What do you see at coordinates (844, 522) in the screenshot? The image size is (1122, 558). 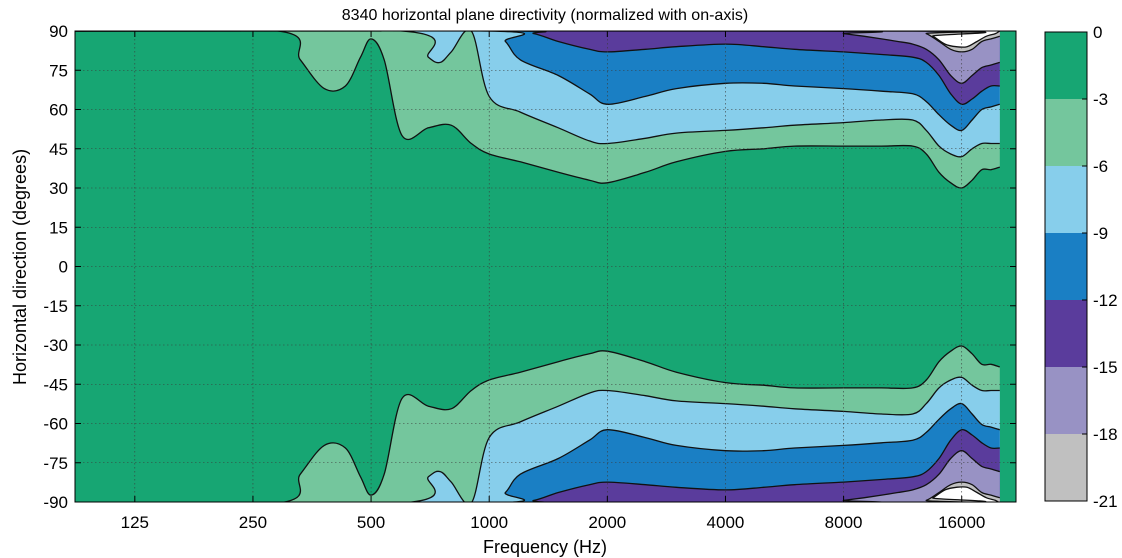 I see `x-tick-label: 8000` at bounding box center [844, 522].